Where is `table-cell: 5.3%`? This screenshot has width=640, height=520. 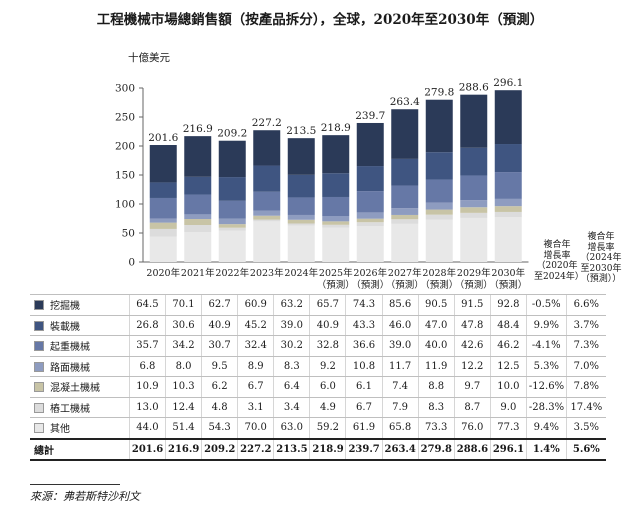
table-cell: 5.3% is located at coordinates (546, 366).